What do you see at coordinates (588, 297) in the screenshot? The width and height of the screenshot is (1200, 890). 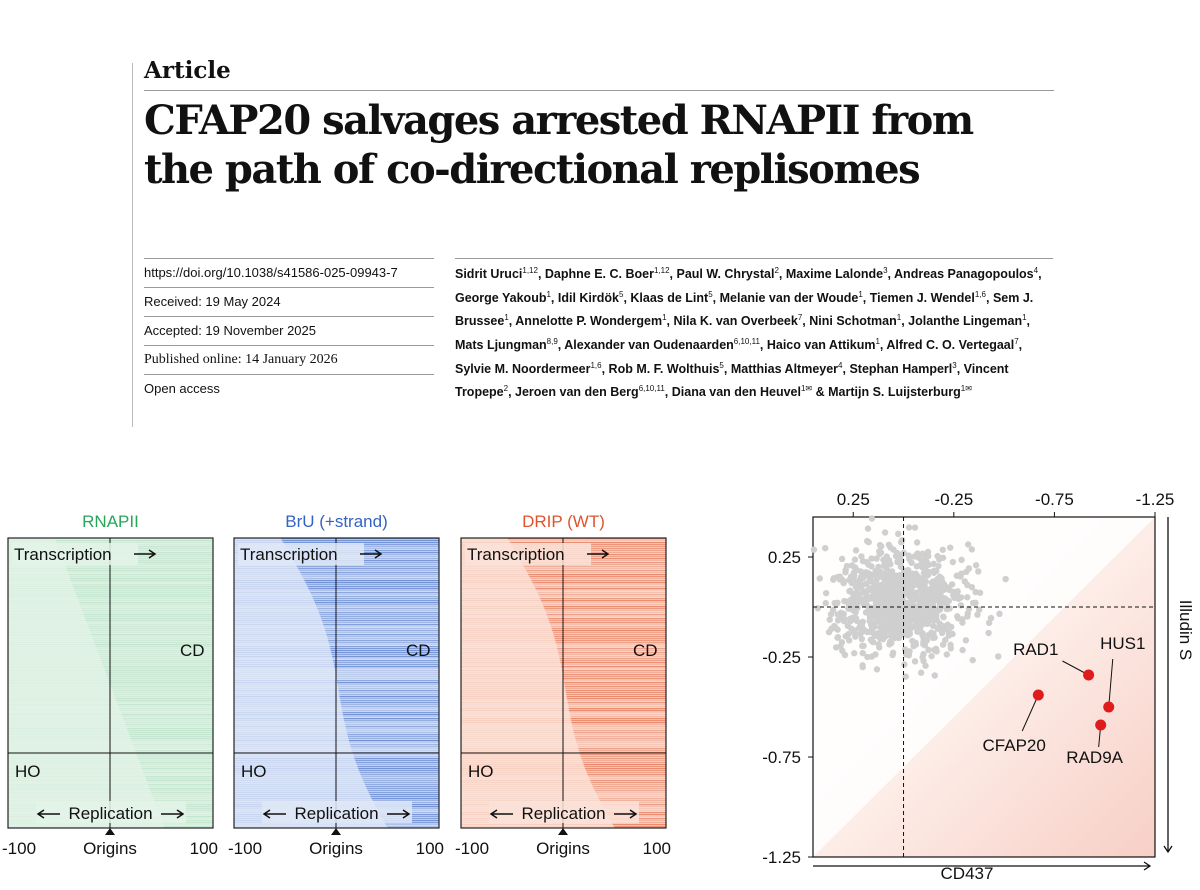 I see `author-name: Idil Kirdök` at bounding box center [588, 297].